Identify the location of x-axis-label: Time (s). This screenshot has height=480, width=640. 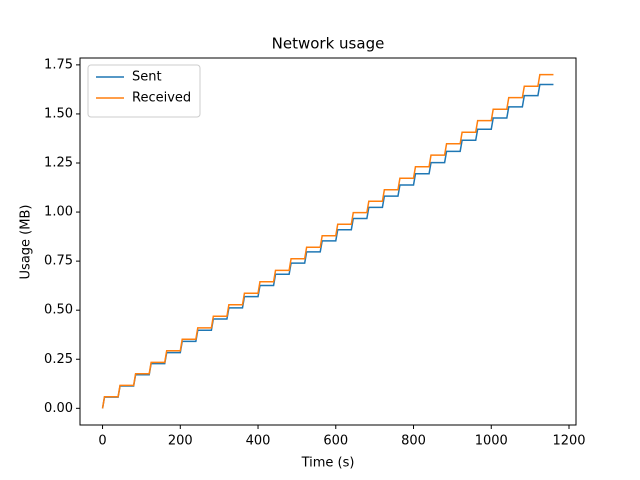
(328, 463).